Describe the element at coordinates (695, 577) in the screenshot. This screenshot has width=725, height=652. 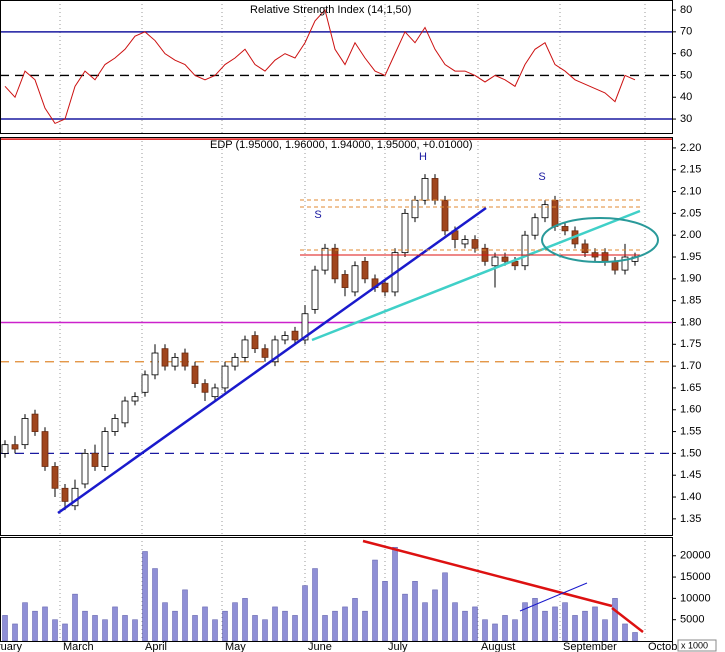
I see `y-tick-label: 15000` at that location.